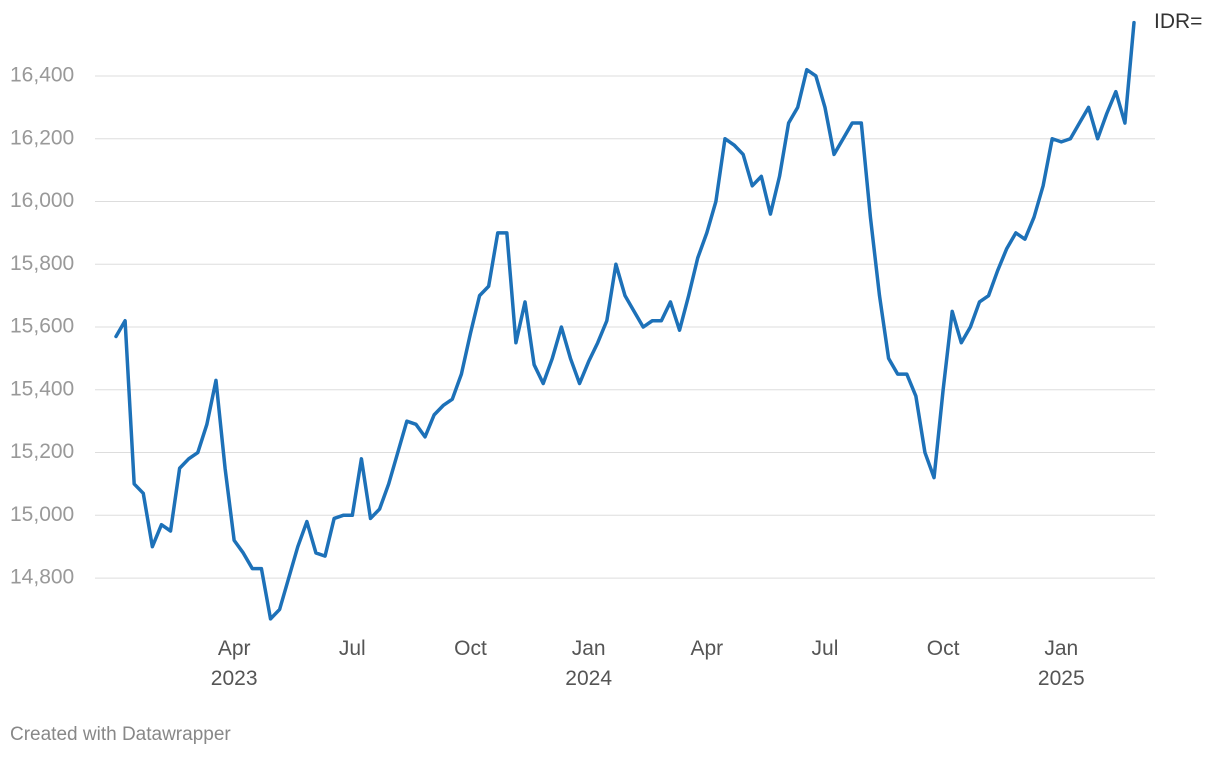  Describe the element at coordinates (120, 734) in the screenshot. I see `footer: Created with Datawrapper` at that location.